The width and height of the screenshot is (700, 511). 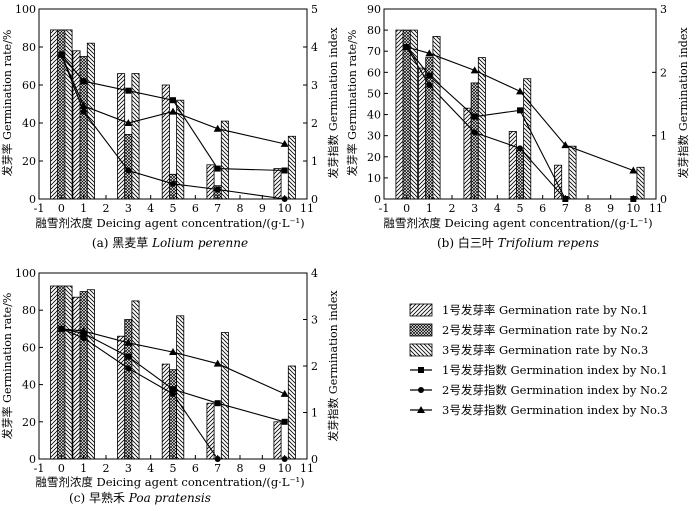 What do you see at coordinates (262, 468) in the screenshot?
I see `xtick-label-c-9: 9` at bounding box center [262, 468].